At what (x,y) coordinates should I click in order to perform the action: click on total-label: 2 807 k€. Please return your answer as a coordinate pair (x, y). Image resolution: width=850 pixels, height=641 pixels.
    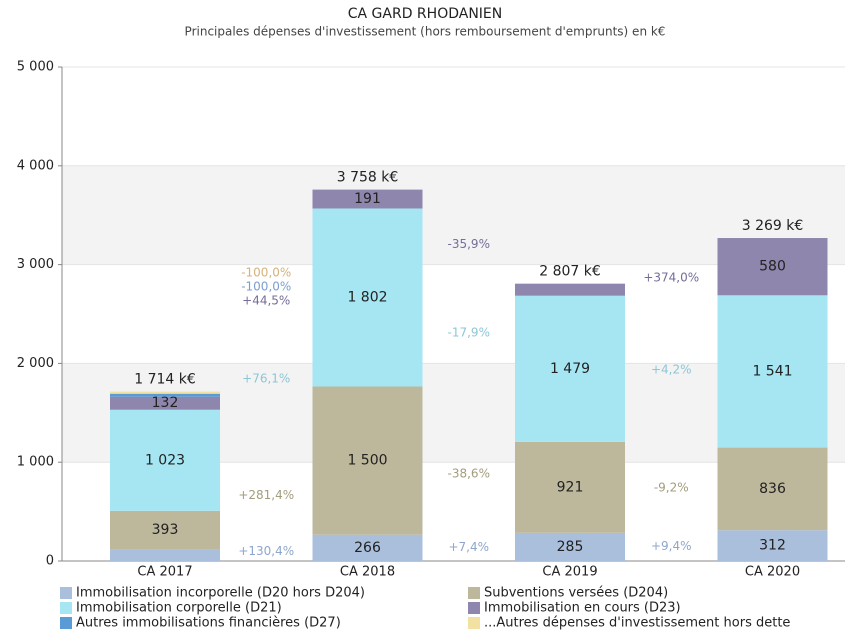
    Looking at the image, I should click on (570, 272).